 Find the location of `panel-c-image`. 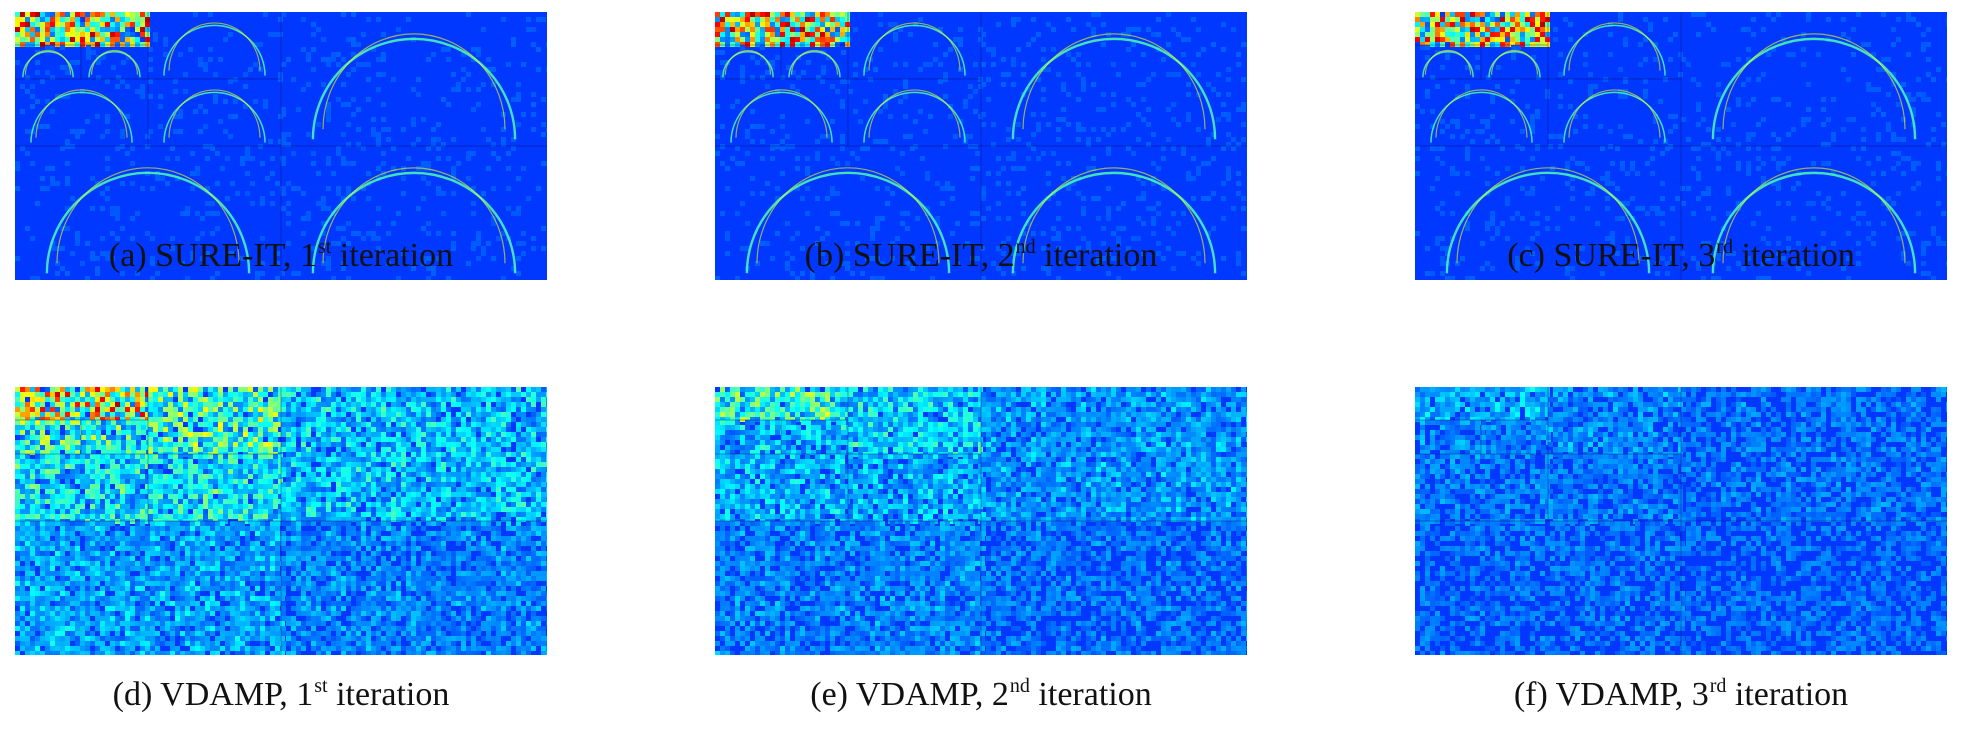

panel-c-image is located at coordinates (1681, 146).